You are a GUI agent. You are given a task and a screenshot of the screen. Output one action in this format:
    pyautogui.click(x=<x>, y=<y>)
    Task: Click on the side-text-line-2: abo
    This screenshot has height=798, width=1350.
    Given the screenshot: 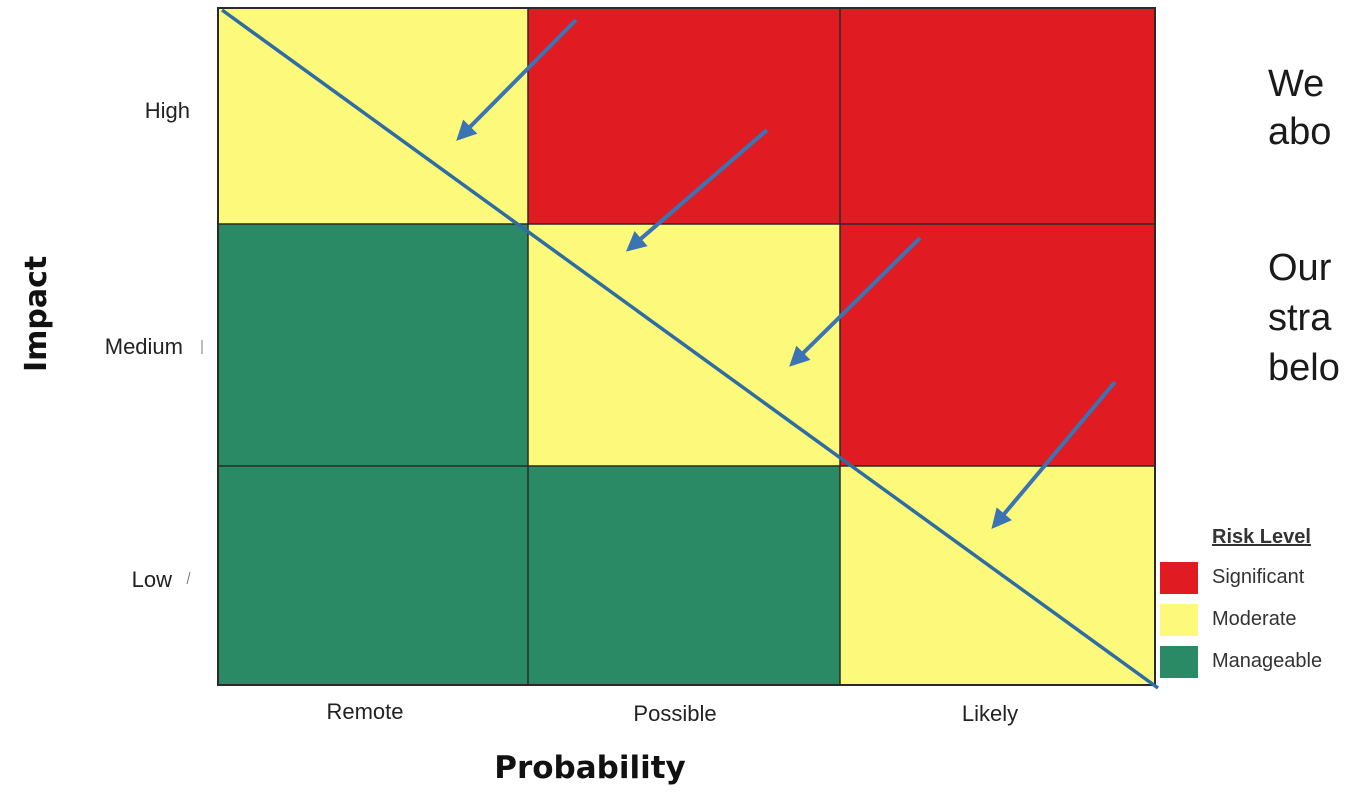 What is the action you would take?
    pyautogui.click(x=1300, y=132)
    